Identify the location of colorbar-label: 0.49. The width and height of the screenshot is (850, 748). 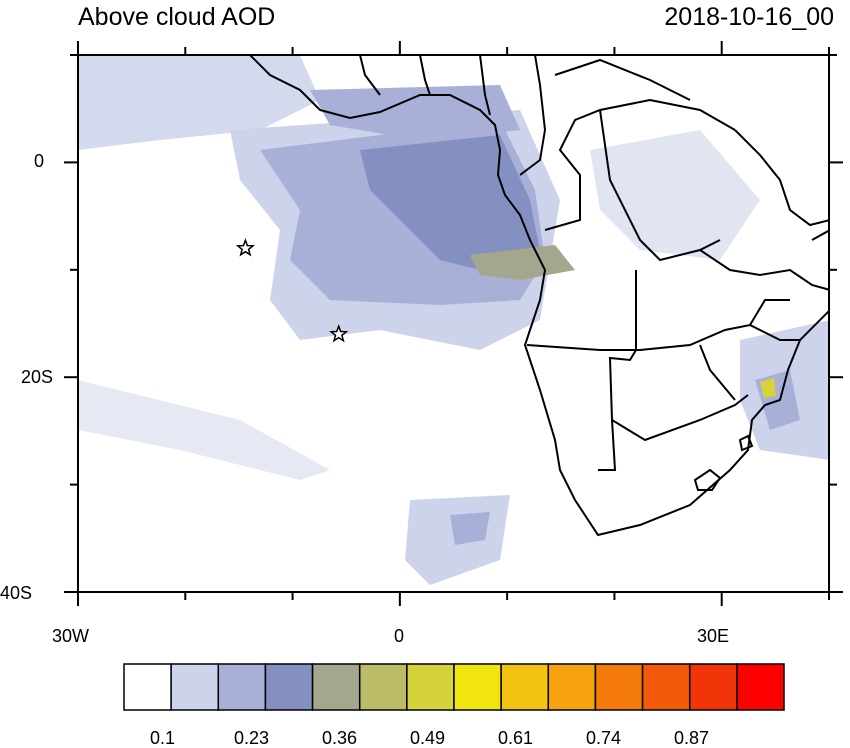
(428, 738).